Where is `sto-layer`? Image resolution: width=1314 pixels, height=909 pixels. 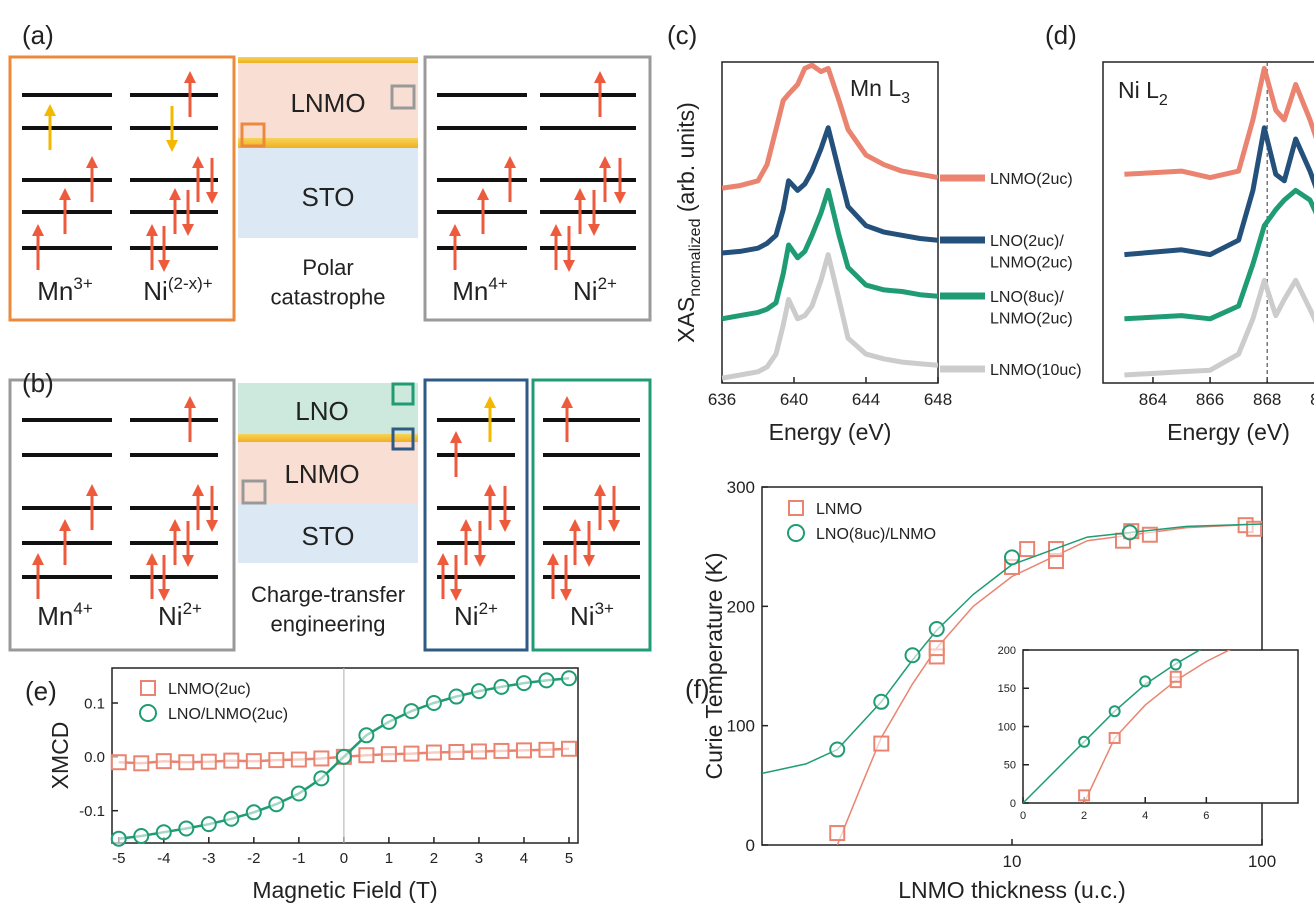 sto-layer is located at coordinates (328, 533).